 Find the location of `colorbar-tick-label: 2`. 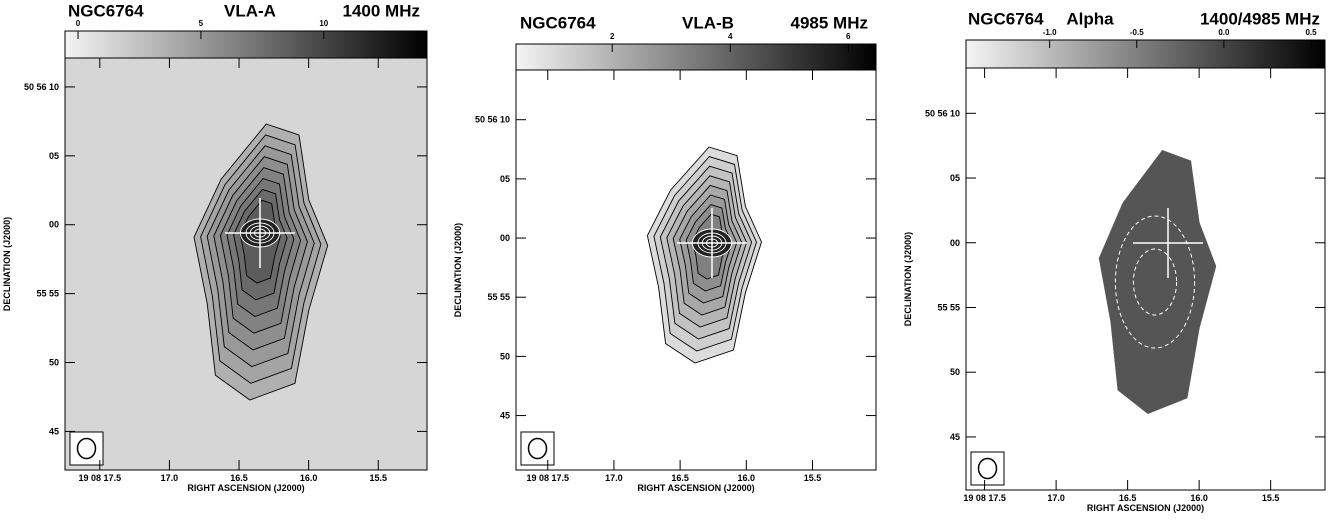

colorbar-tick-label: 2 is located at coordinates (612, 36).